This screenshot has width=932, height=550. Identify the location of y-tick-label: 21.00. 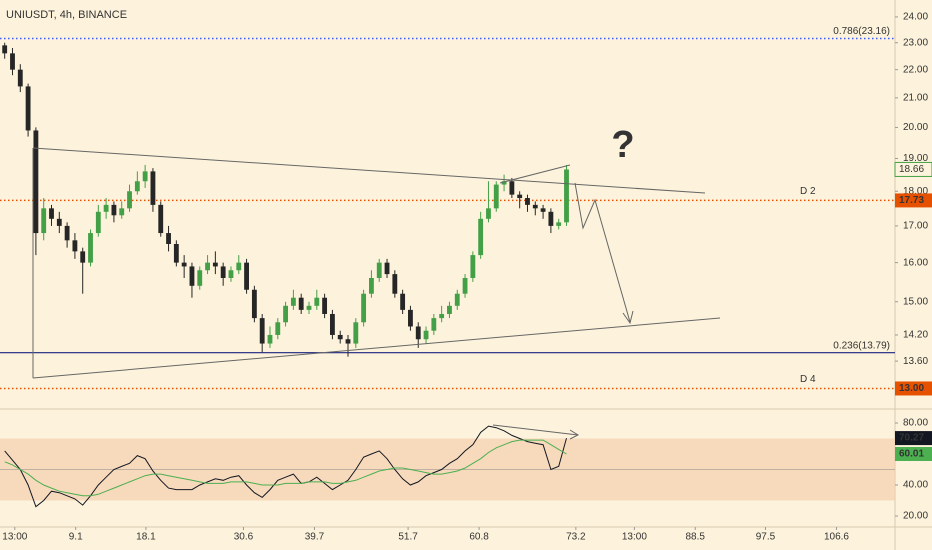
(915, 97).